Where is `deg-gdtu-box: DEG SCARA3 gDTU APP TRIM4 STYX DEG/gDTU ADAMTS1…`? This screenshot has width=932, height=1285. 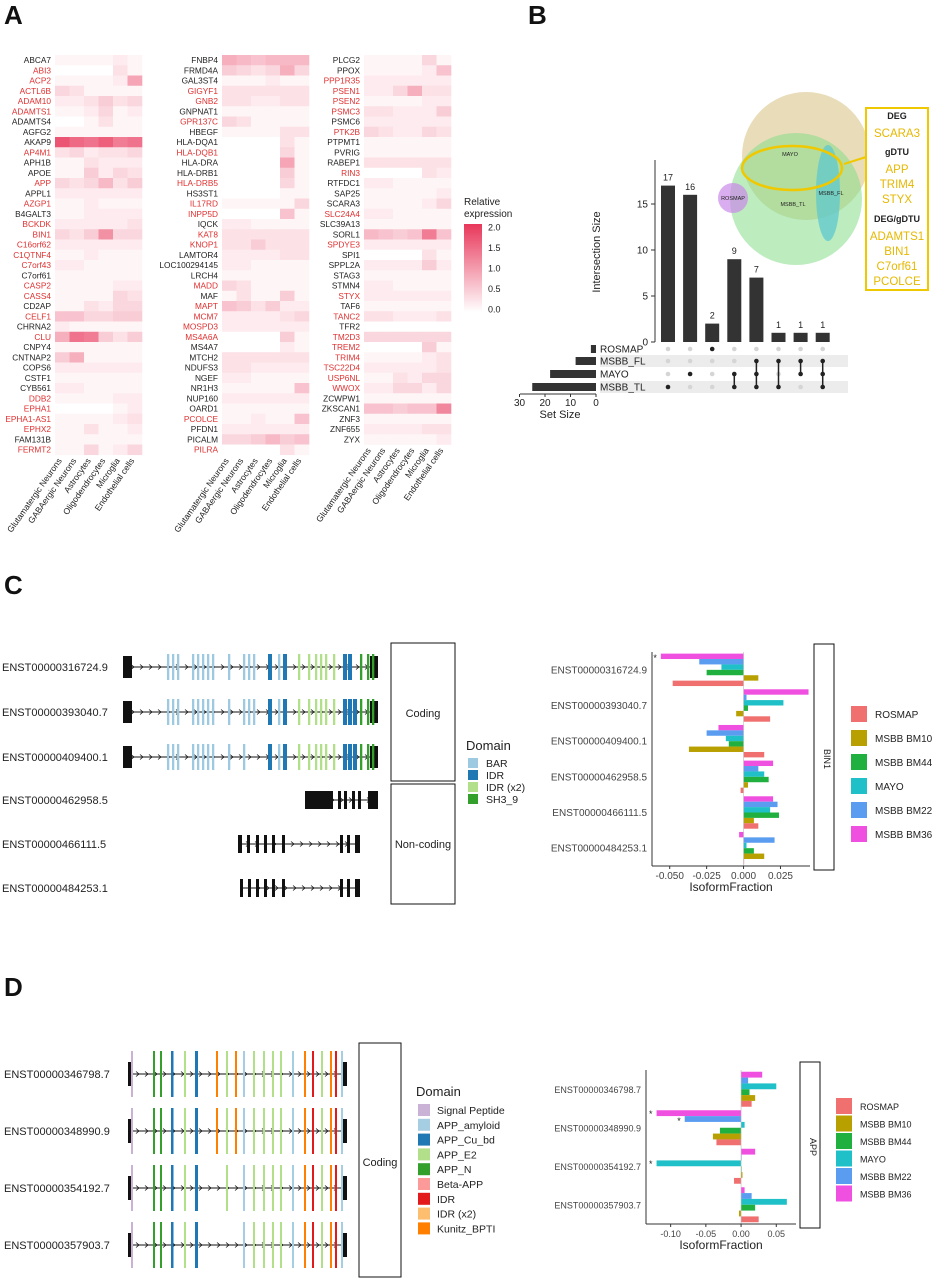
deg-gdtu-box: DEG SCARA3 gDTU APP TRIM4 STYX DEG/gDTU ADAMTS1… is located at coordinates (897, 199).